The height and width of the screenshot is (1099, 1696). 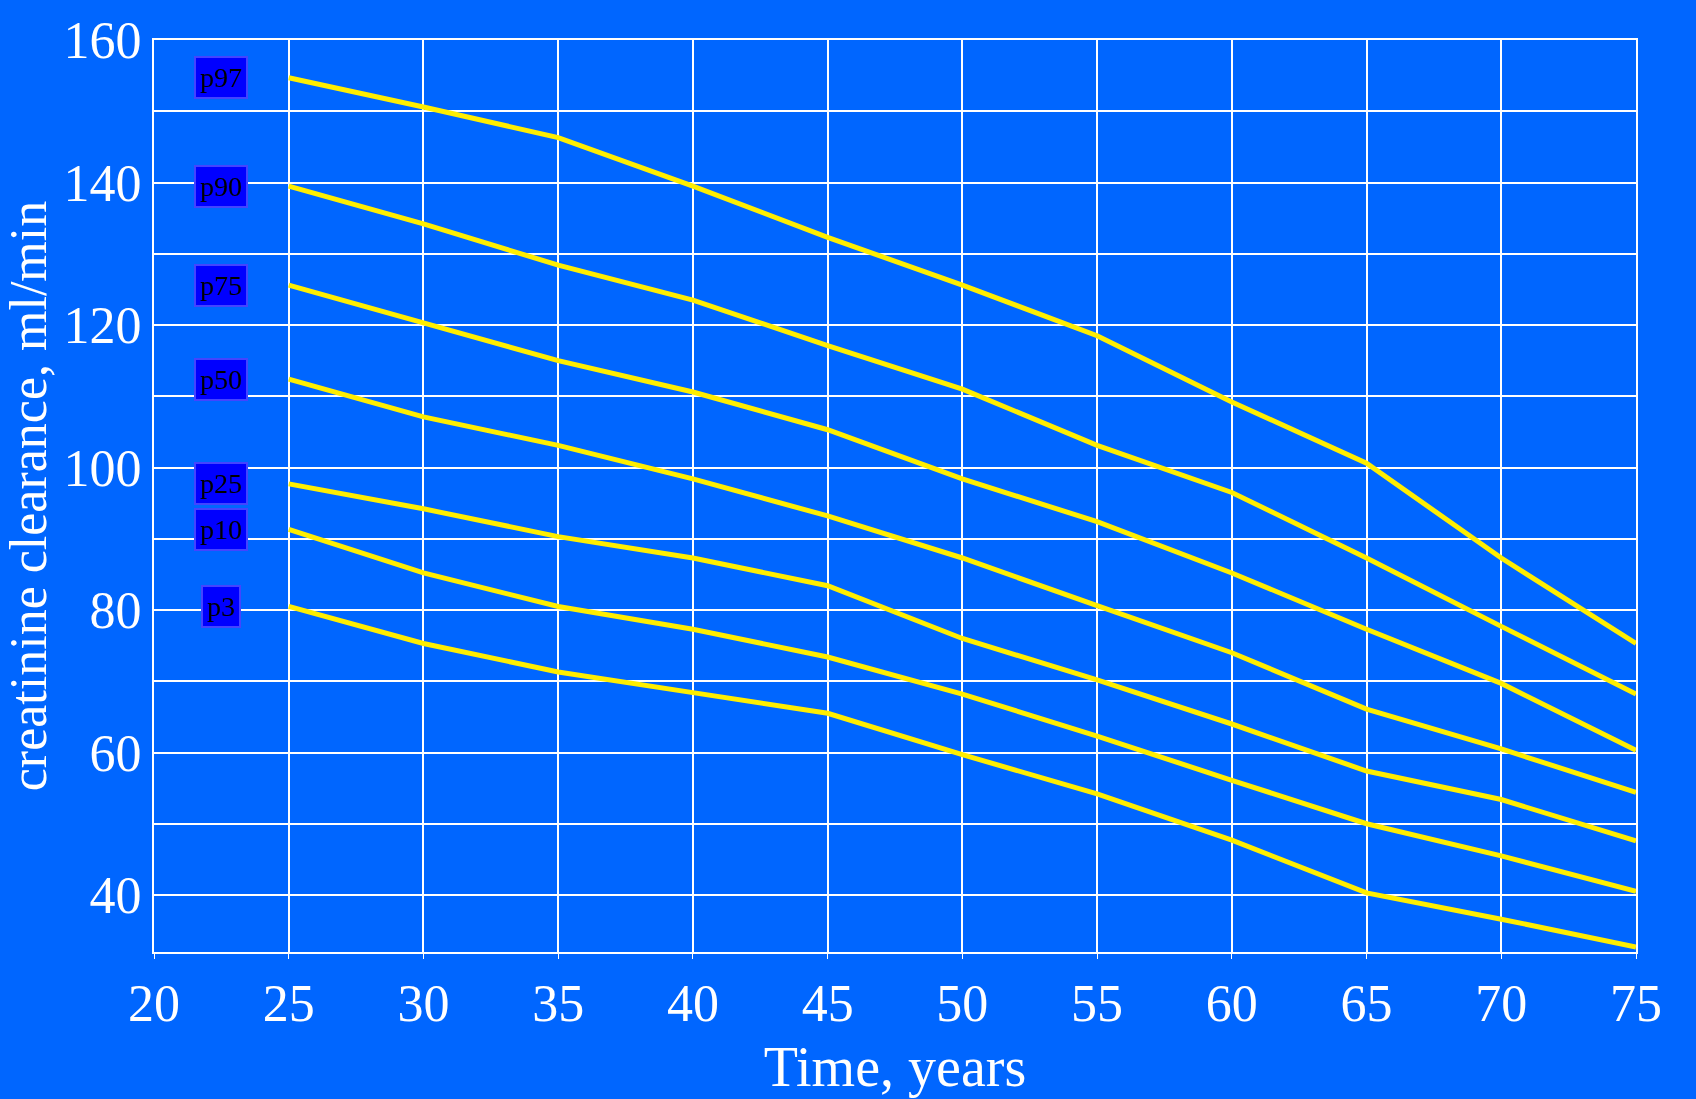 I want to click on x-tick-label: 45, so click(x=827, y=1004).